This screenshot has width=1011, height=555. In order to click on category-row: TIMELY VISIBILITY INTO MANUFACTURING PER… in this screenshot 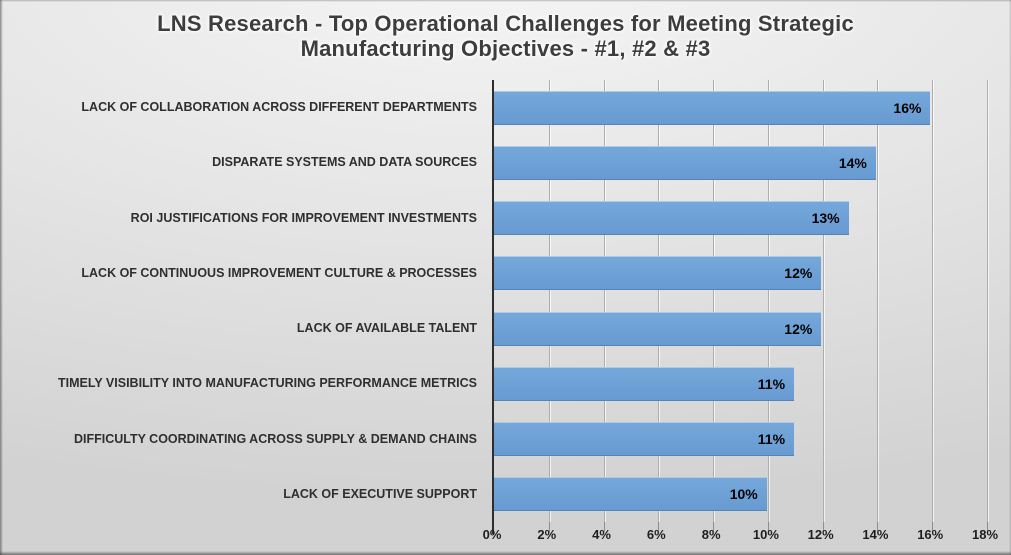, I will do `click(244, 383)`.